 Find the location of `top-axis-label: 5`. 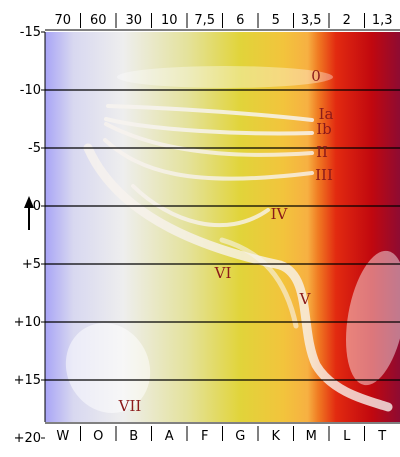

top-axis-label: 5 is located at coordinates (276, 20).